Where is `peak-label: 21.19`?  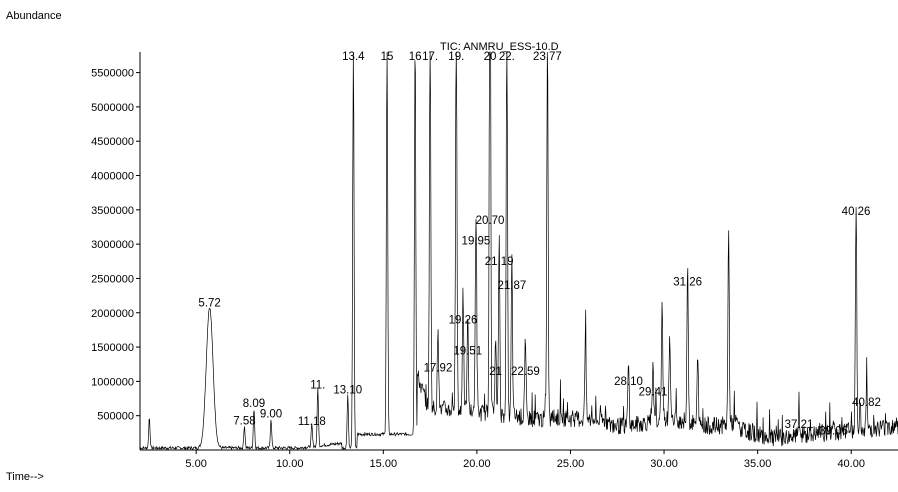 peak-label: 21.19 is located at coordinates (499, 262).